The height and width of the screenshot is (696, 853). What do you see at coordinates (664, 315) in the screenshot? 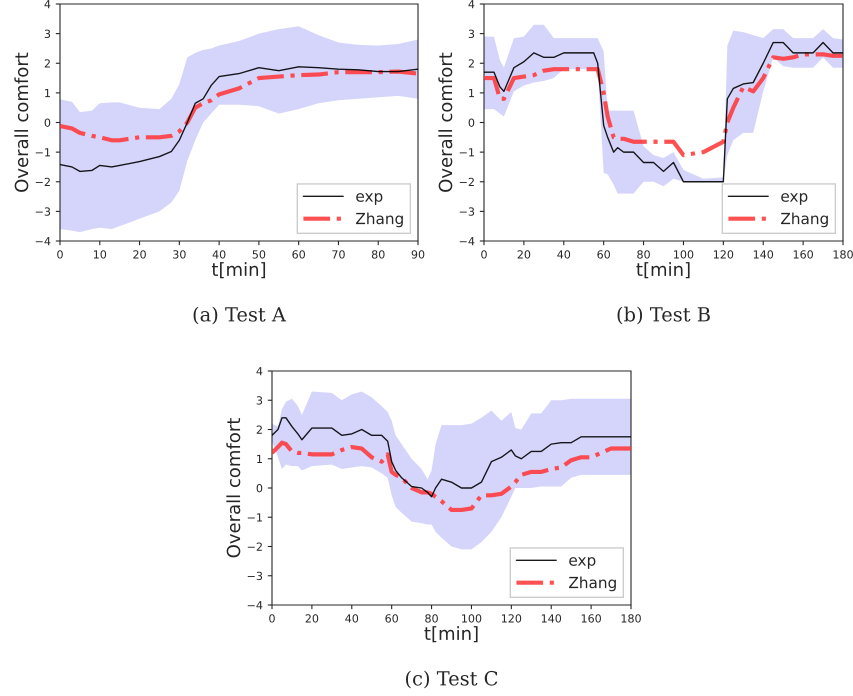
I see `text: (b) Test B` at bounding box center [664, 315].